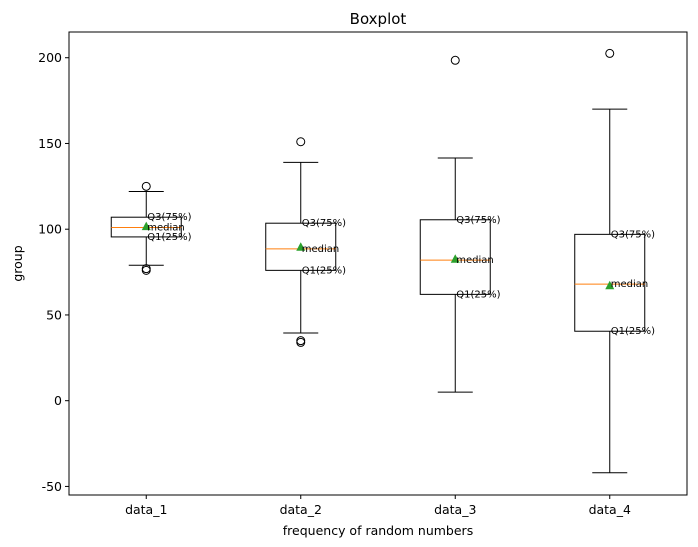 Image resolution: width=698 pixels, height=547 pixels. What do you see at coordinates (610, 509) in the screenshot?
I see `x-tick-label: data_4` at bounding box center [610, 509].